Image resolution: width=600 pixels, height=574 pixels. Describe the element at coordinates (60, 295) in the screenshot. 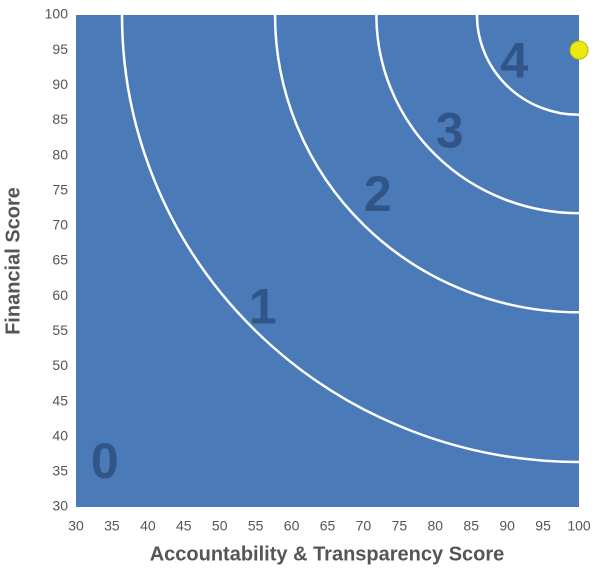

I see `y-tick-label: 60` at that location.